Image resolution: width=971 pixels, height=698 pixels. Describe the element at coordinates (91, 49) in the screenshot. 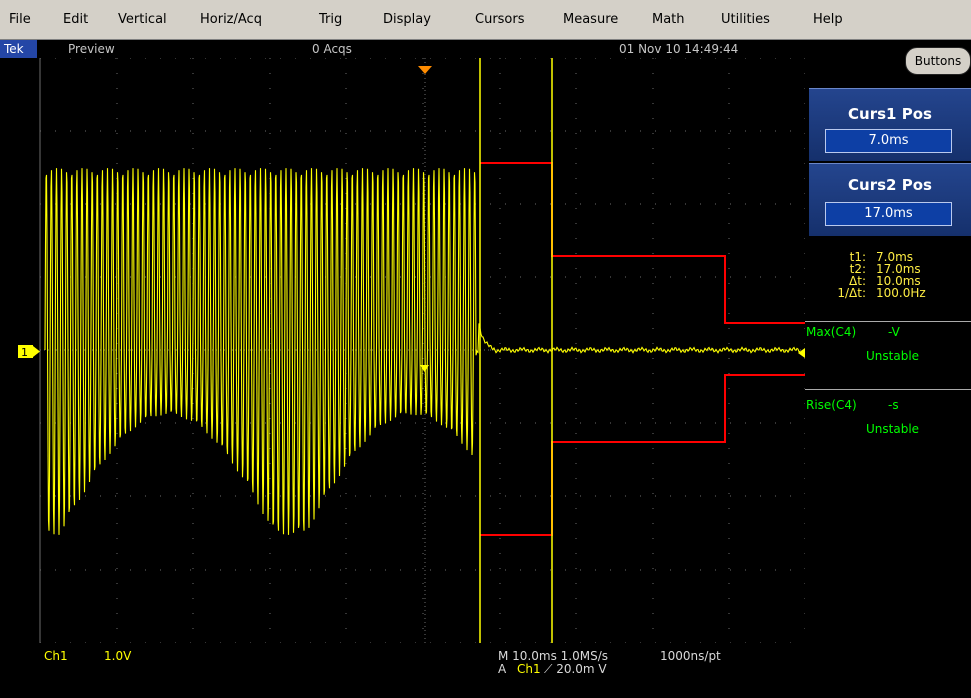

I see `mode-label: Preview` at that location.